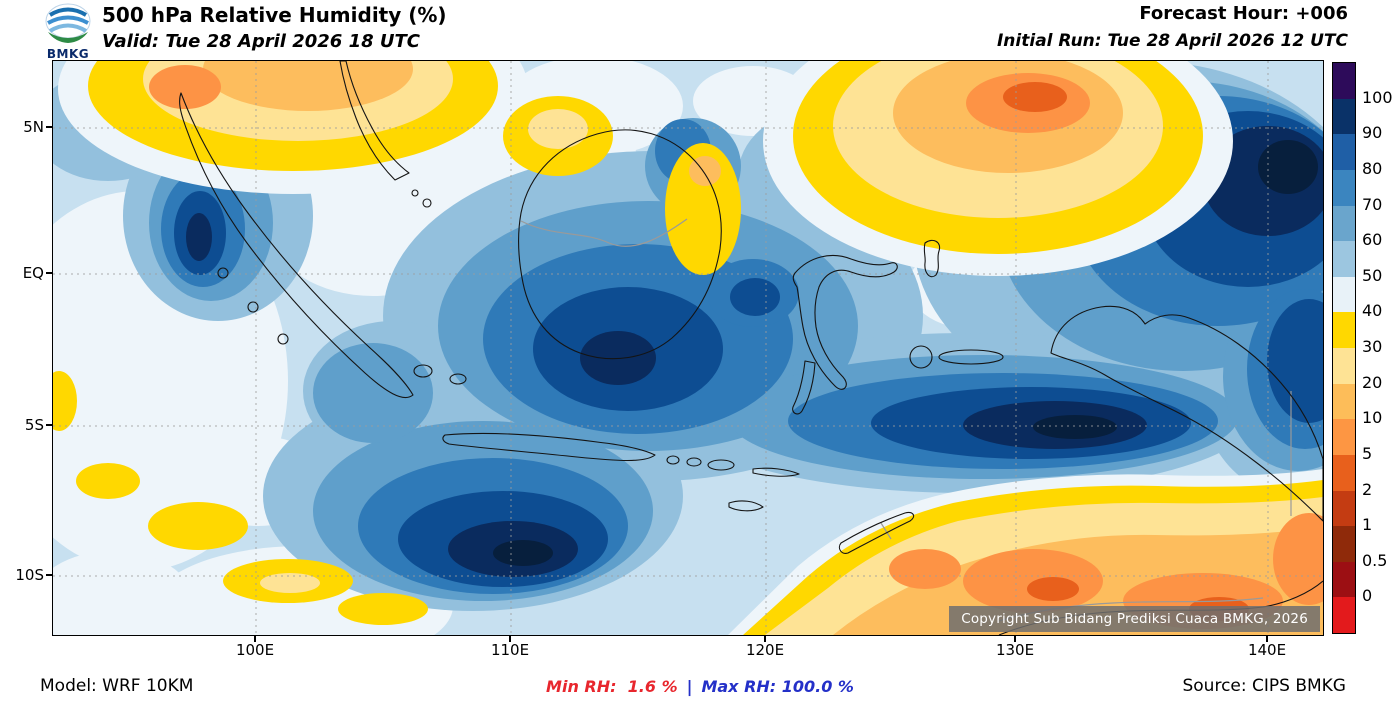  What do you see at coordinates (1367, 453) in the screenshot?
I see `colorbar-tick-label: 5` at bounding box center [1367, 453].